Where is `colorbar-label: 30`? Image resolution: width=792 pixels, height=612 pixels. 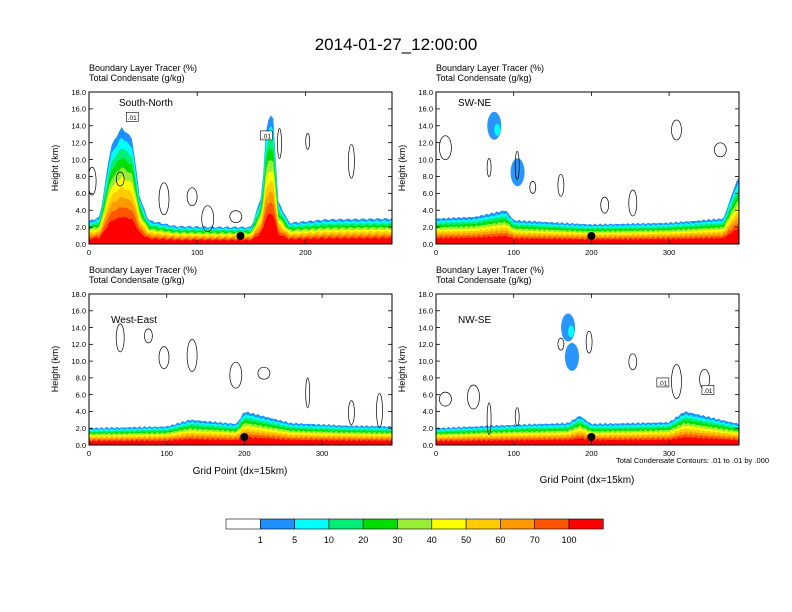
colorbar-label: 30 is located at coordinates (397, 540).